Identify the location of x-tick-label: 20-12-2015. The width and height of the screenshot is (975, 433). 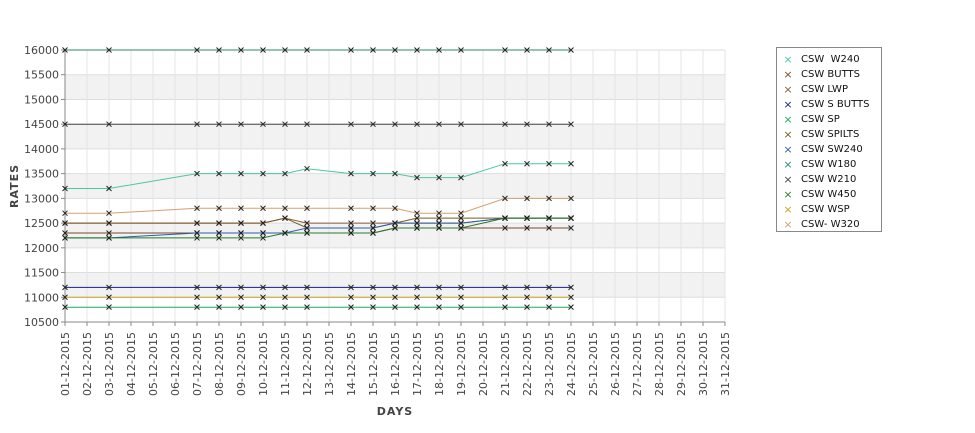
(483, 364).